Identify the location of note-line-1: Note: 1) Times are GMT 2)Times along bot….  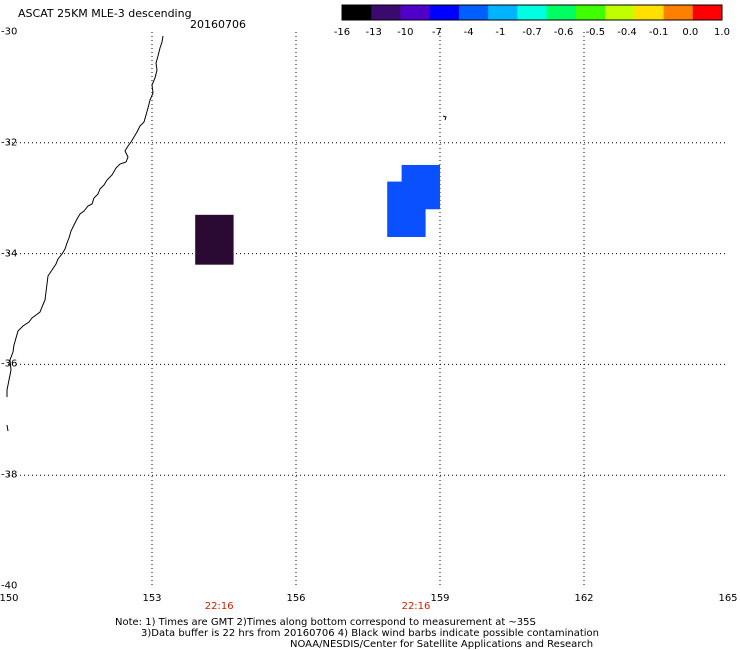
(325, 622).